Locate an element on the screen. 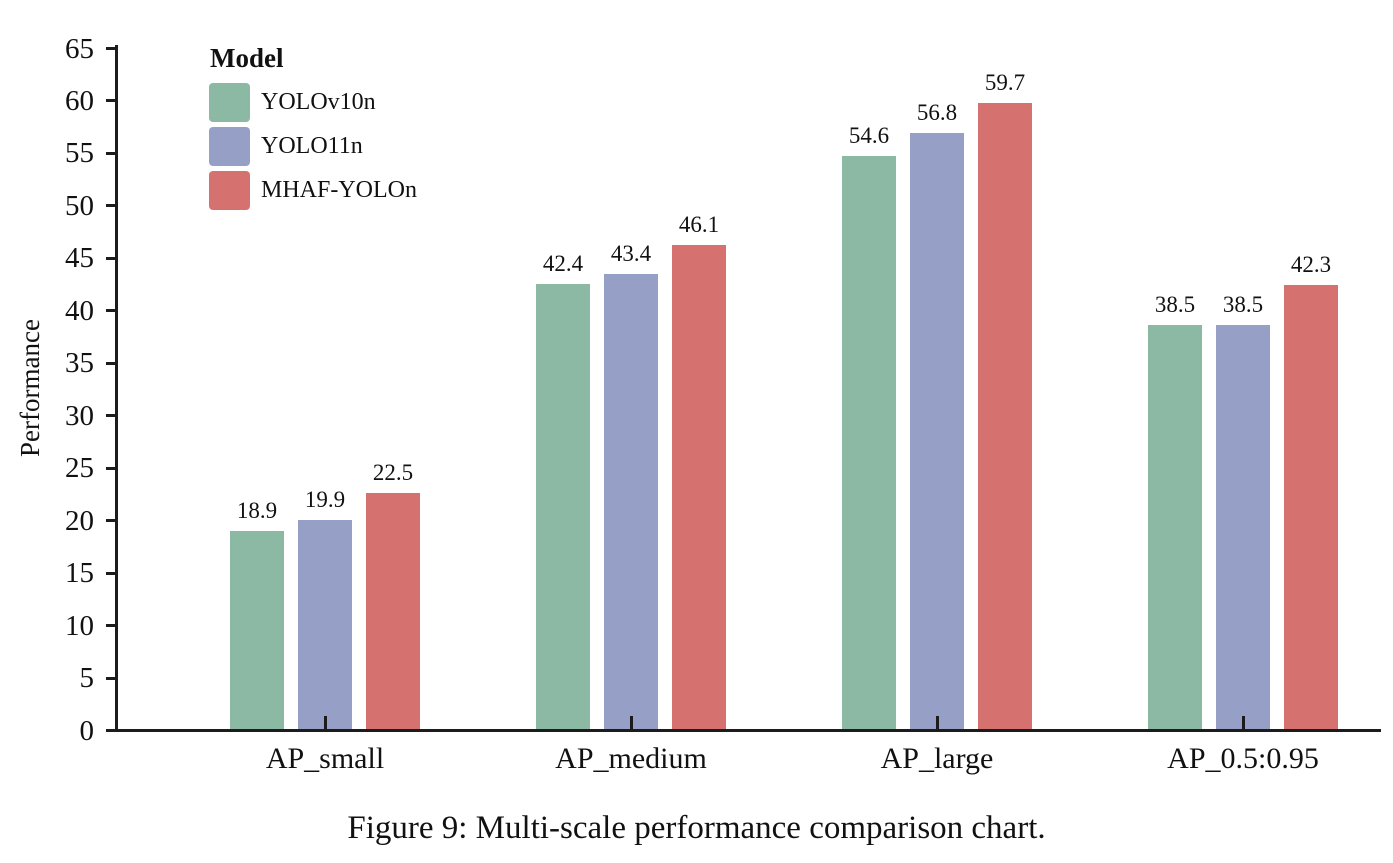  y-tick-label: 60 is located at coordinates (79, 100).